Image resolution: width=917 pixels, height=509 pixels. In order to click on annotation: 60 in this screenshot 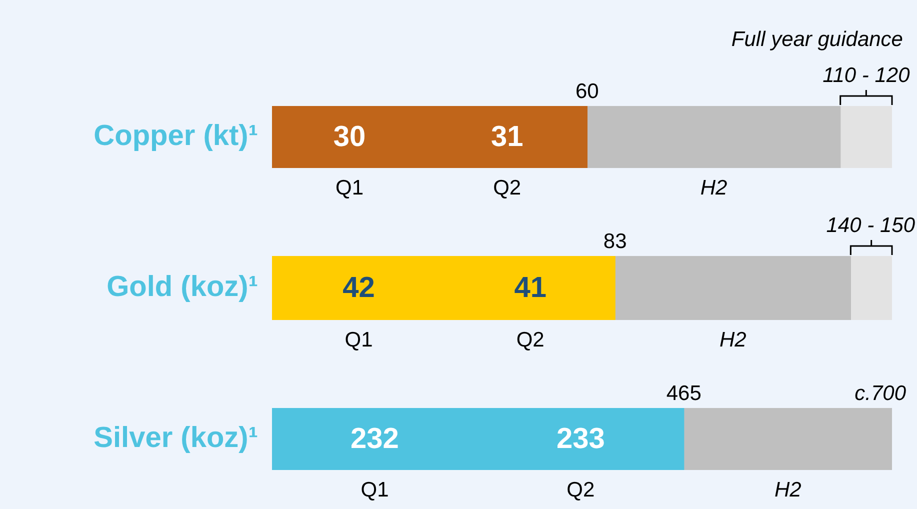, I will do `click(587, 91)`.